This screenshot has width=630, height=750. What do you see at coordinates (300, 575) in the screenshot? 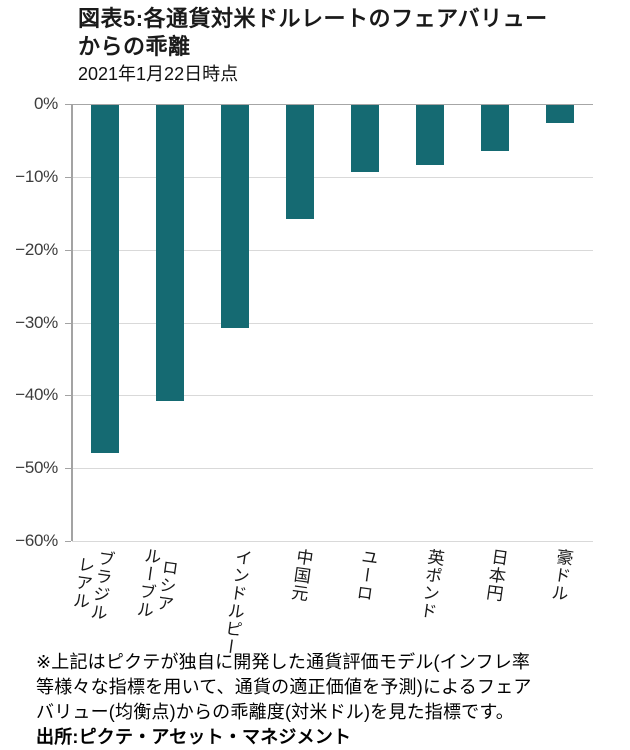
I see `x-axis-label-column: 中国元` at bounding box center [300, 575].